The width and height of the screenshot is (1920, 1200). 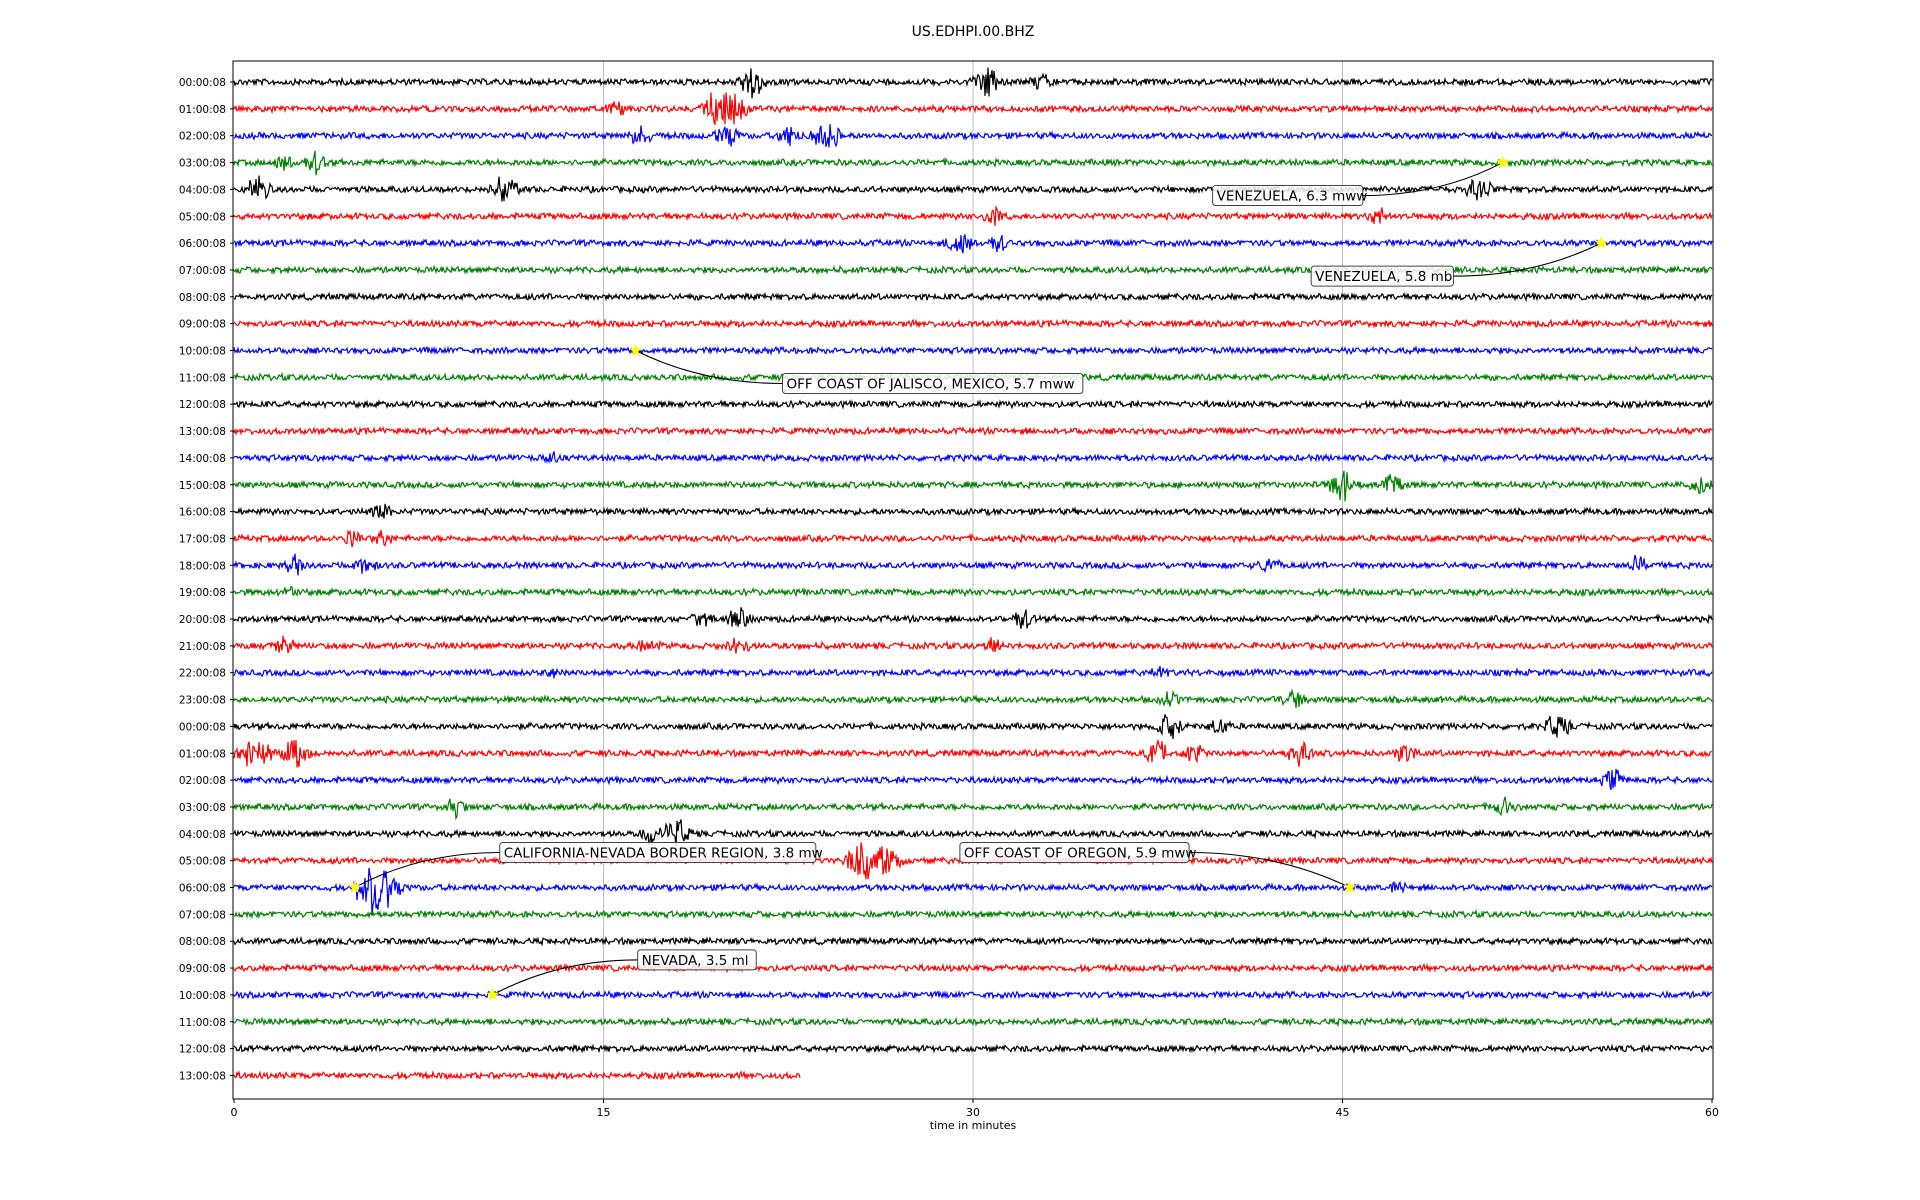 I want to click on y-tick-label: 12:00:08, so click(x=202, y=405).